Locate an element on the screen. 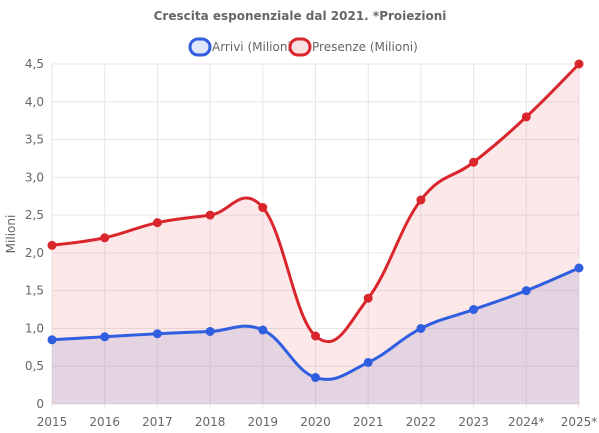 This screenshot has height=433, width=599. x-tick-label: 2021 is located at coordinates (368, 422).